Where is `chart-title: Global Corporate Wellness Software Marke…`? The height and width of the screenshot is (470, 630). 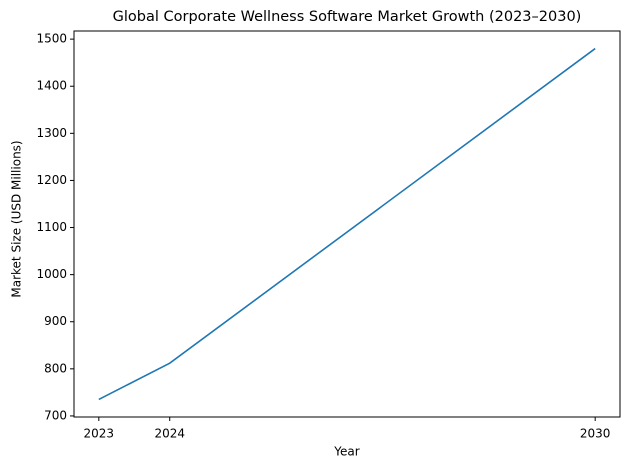
chart-title: Global Corporate Wellness Software Marke… is located at coordinates (347, 17).